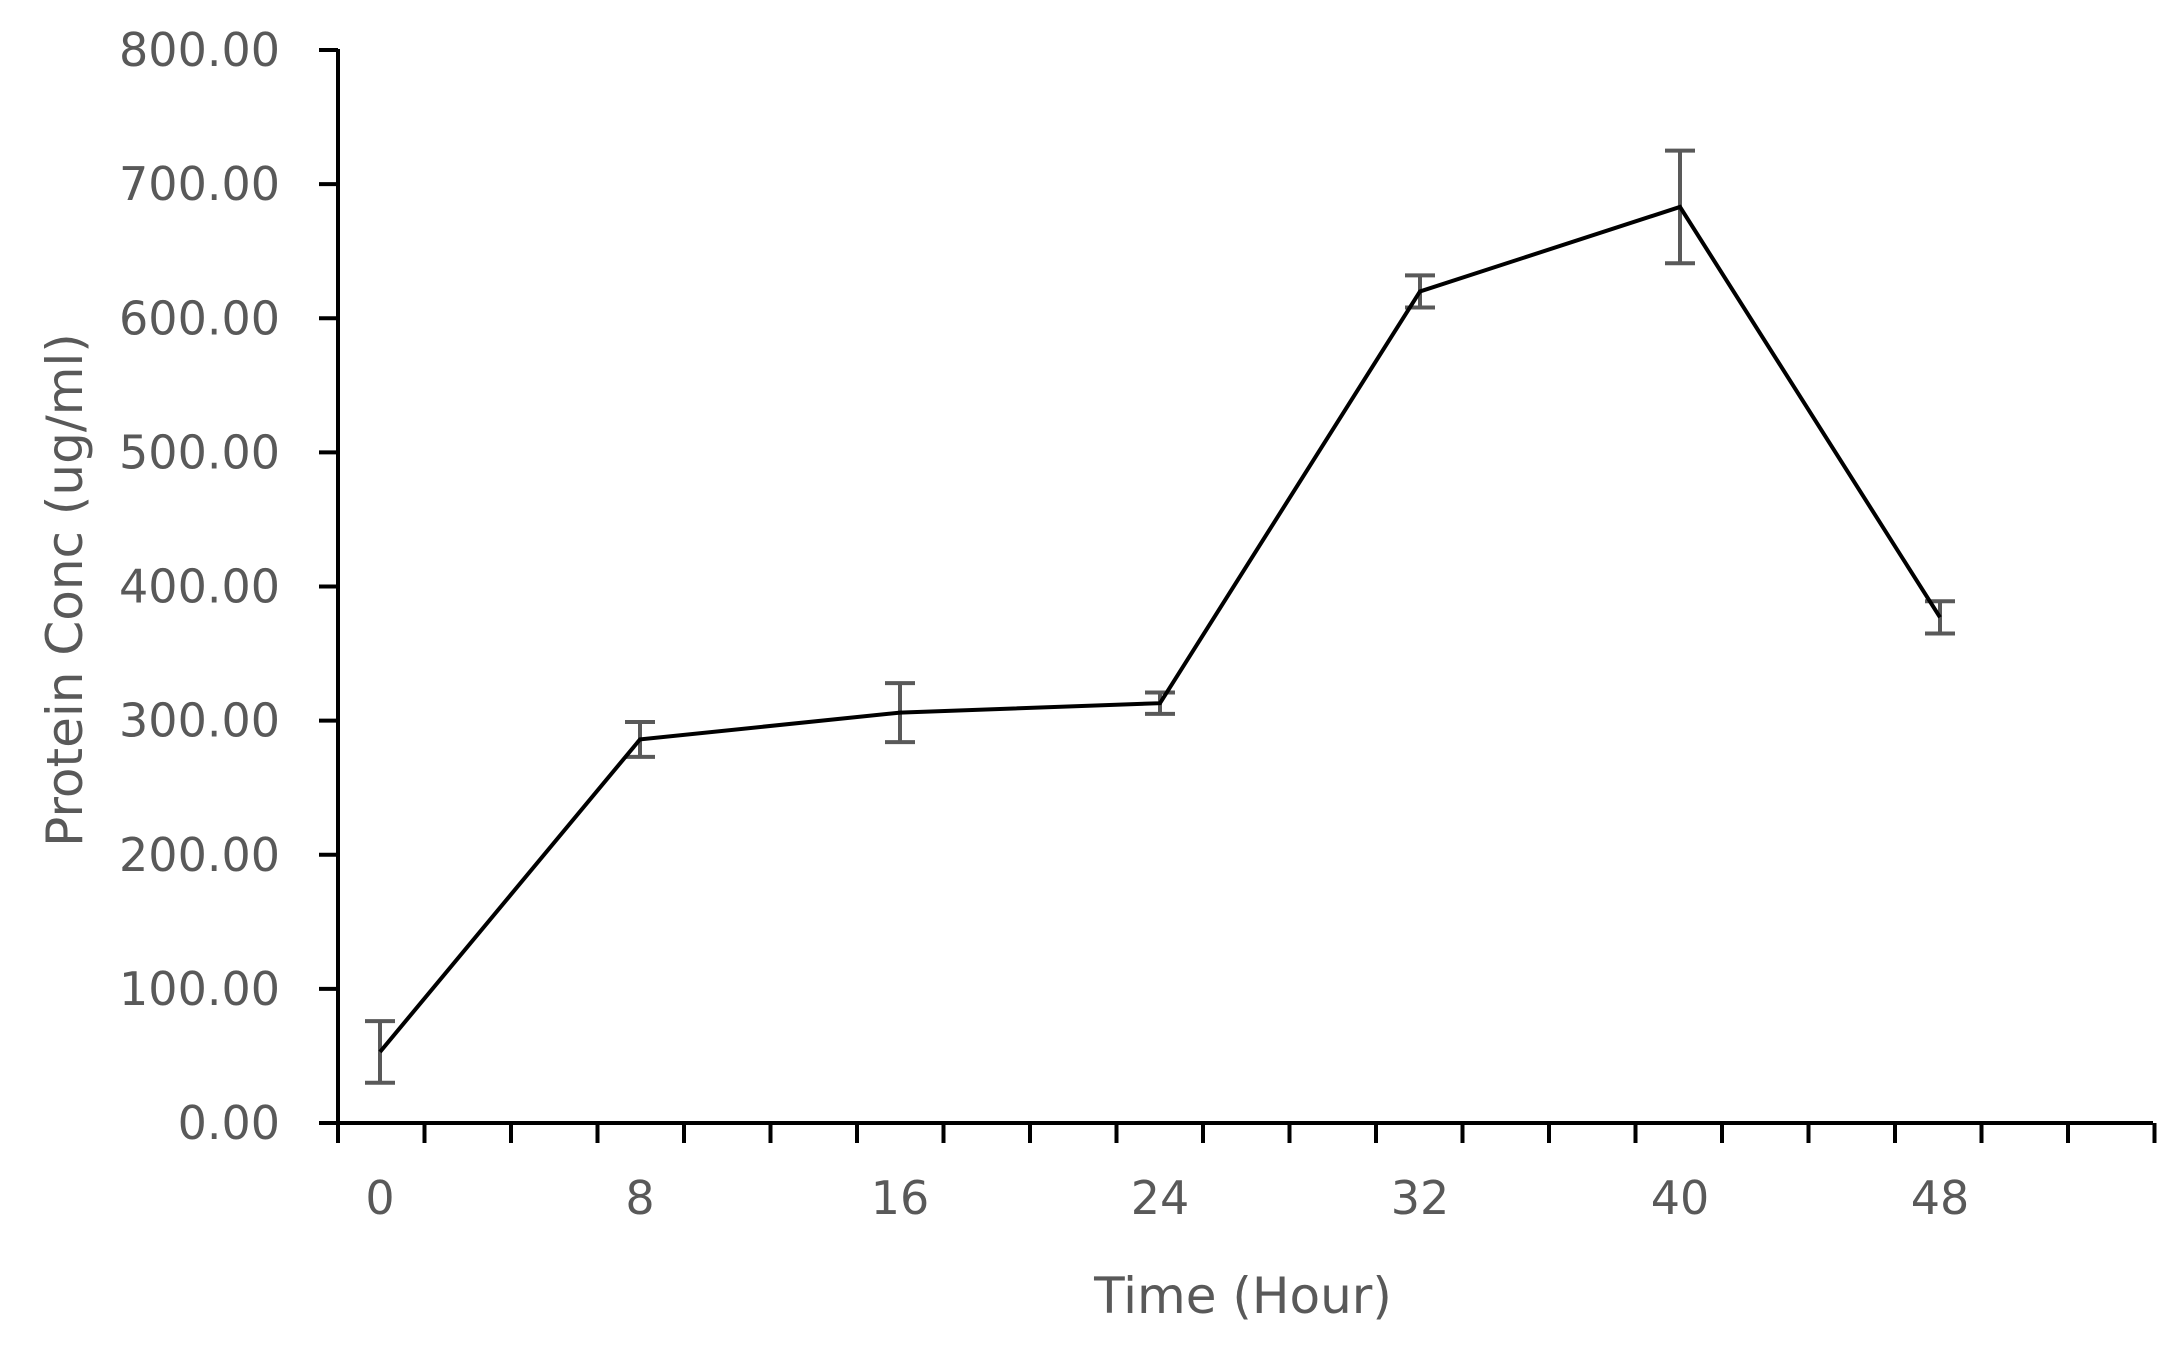  Describe the element at coordinates (199, 989) in the screenshot. I see `y-tick-label: 100.00` at that location.